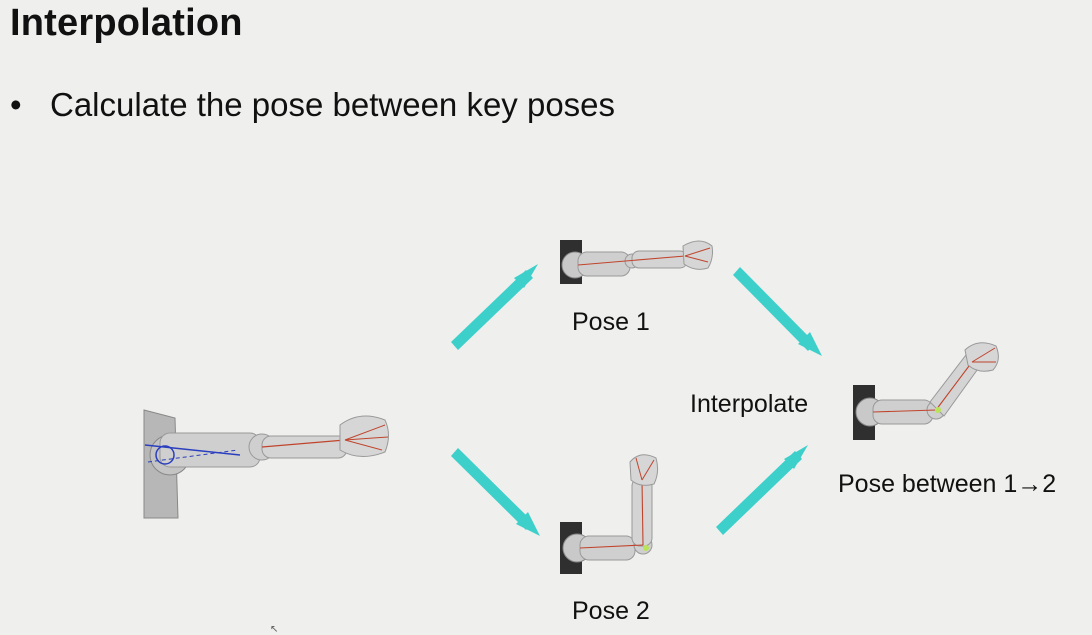 This screenshot has width=1092, height=635. I want to click on result-arm-illustration, so click(926, 391).